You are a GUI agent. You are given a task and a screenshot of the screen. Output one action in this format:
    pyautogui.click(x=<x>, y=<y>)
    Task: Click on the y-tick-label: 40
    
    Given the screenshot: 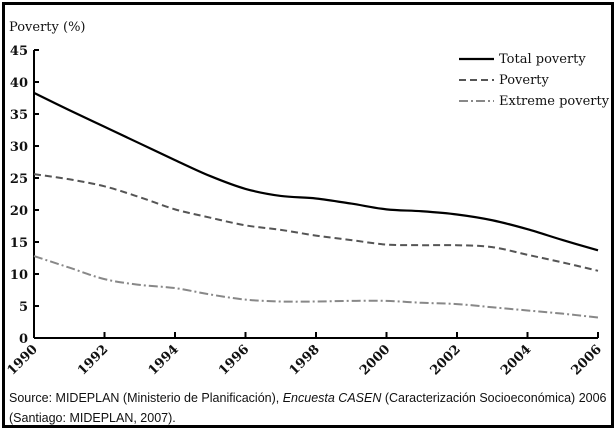 What is the action you would take?
    pyautogui.click(x=19, y=83)
    